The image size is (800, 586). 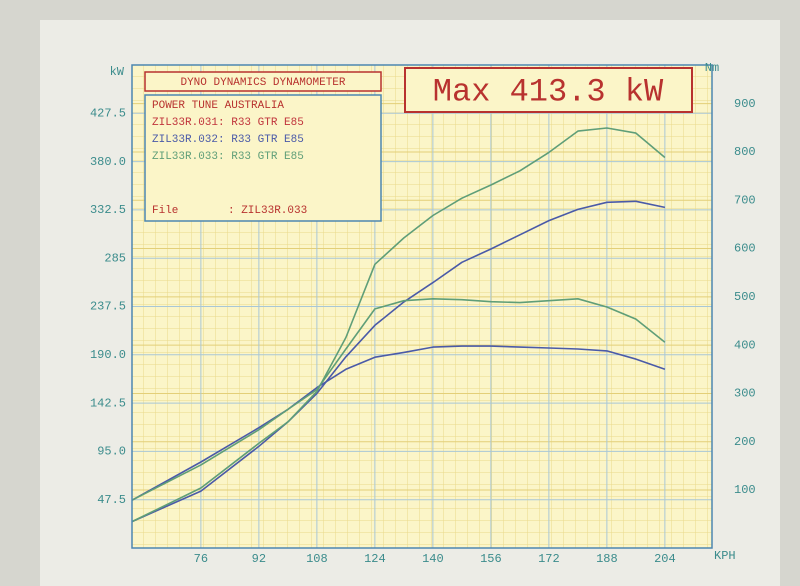 I want to click on legend-entry: ZIL33R.031: R33 GTR E85, so click(x=228, y=123).